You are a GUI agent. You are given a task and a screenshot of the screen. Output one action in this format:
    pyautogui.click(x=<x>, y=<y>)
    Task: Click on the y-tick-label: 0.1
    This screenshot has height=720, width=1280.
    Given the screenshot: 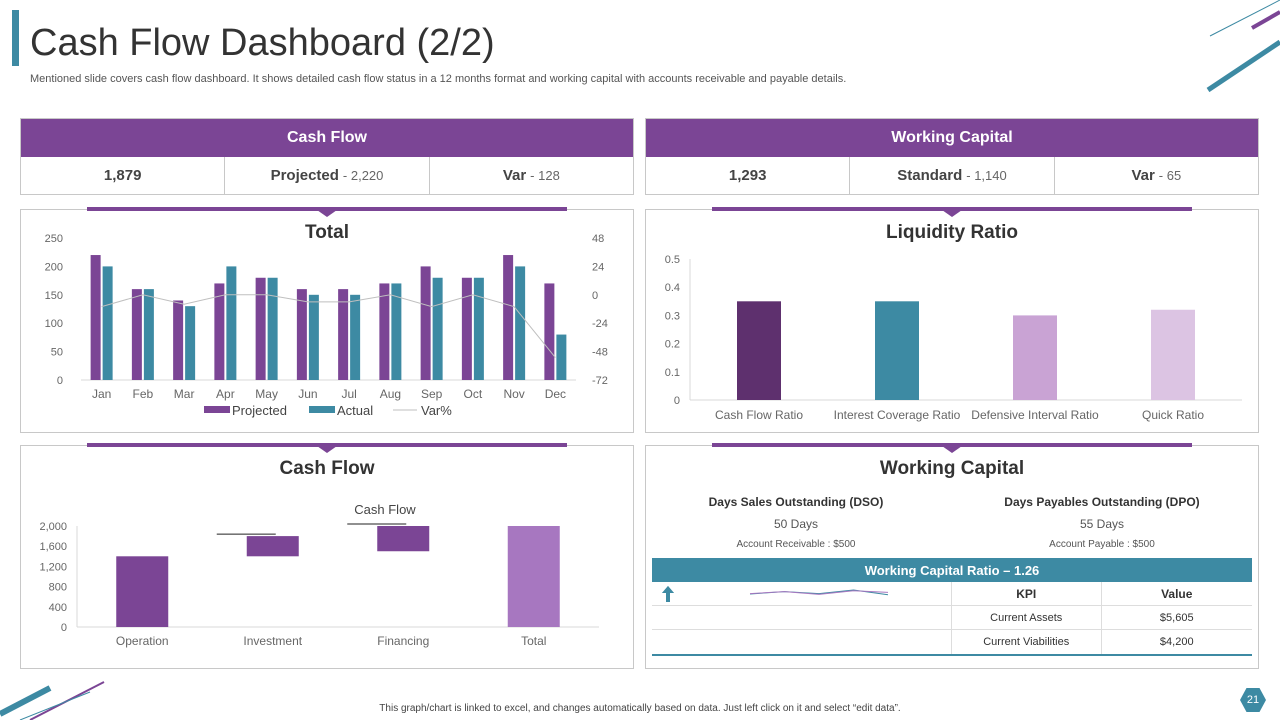 What is the action you would take?
    pyautogui.click(x=672, y=373)
    